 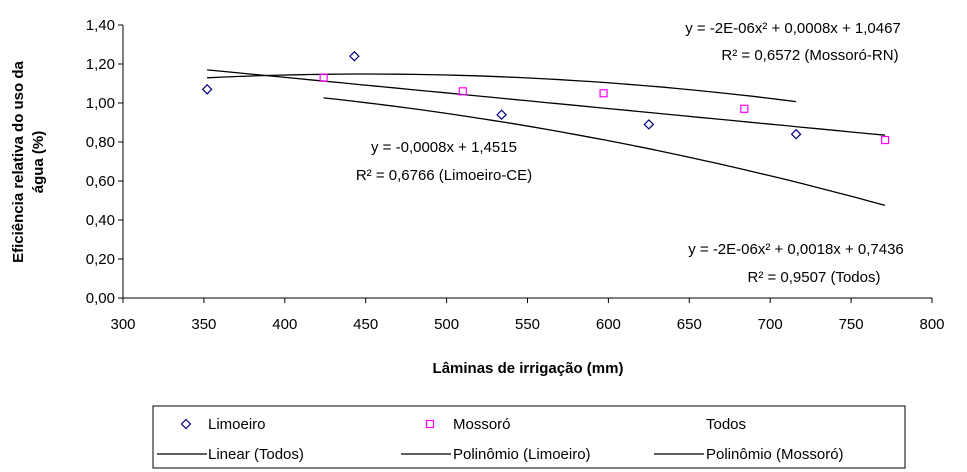 I want to click on legend-symbols, so click(x=430, y=436).